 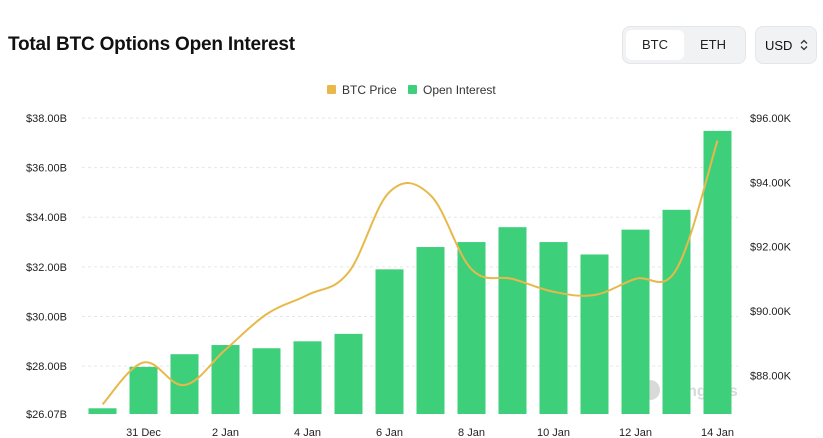 I want to click on left-axis-tick-label: $38.00B, so click(x=46, y=119).